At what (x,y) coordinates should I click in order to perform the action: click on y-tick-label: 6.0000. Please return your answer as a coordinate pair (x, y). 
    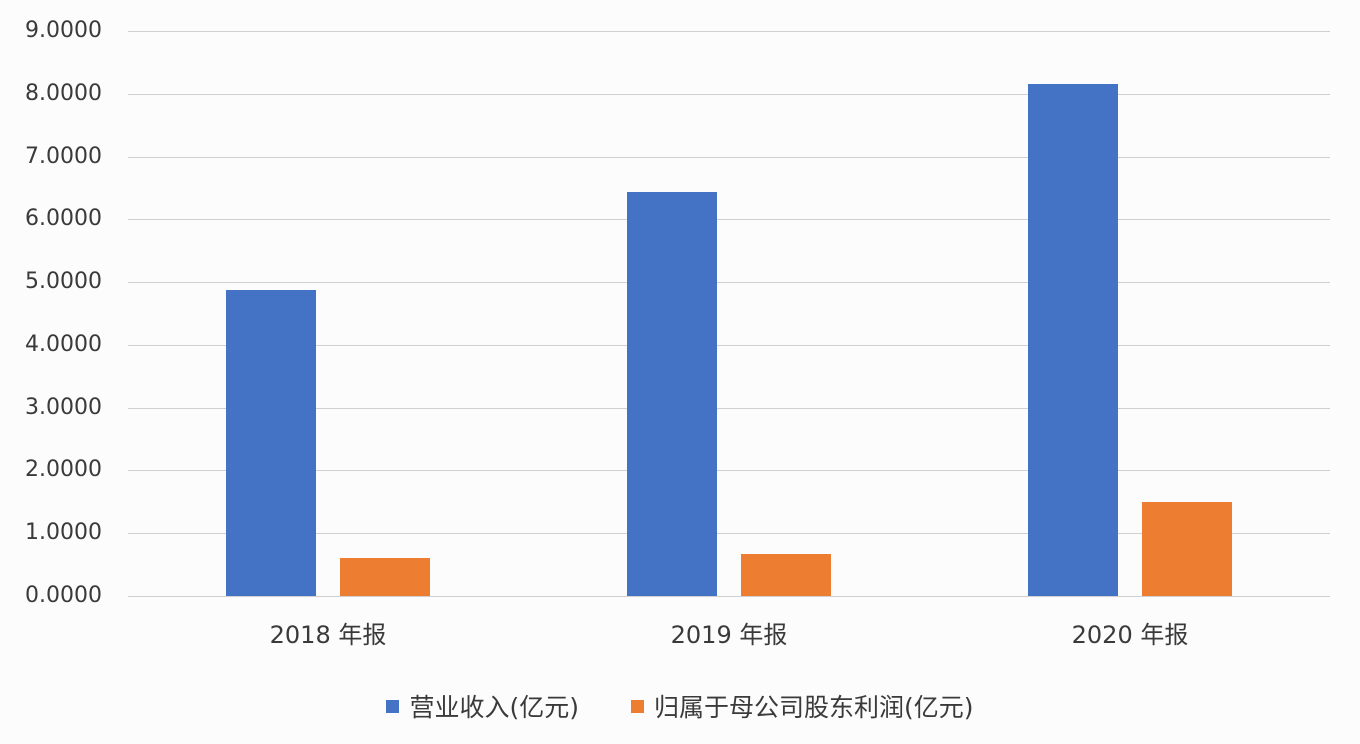
    Looking at the image, I should click on (63, 218).